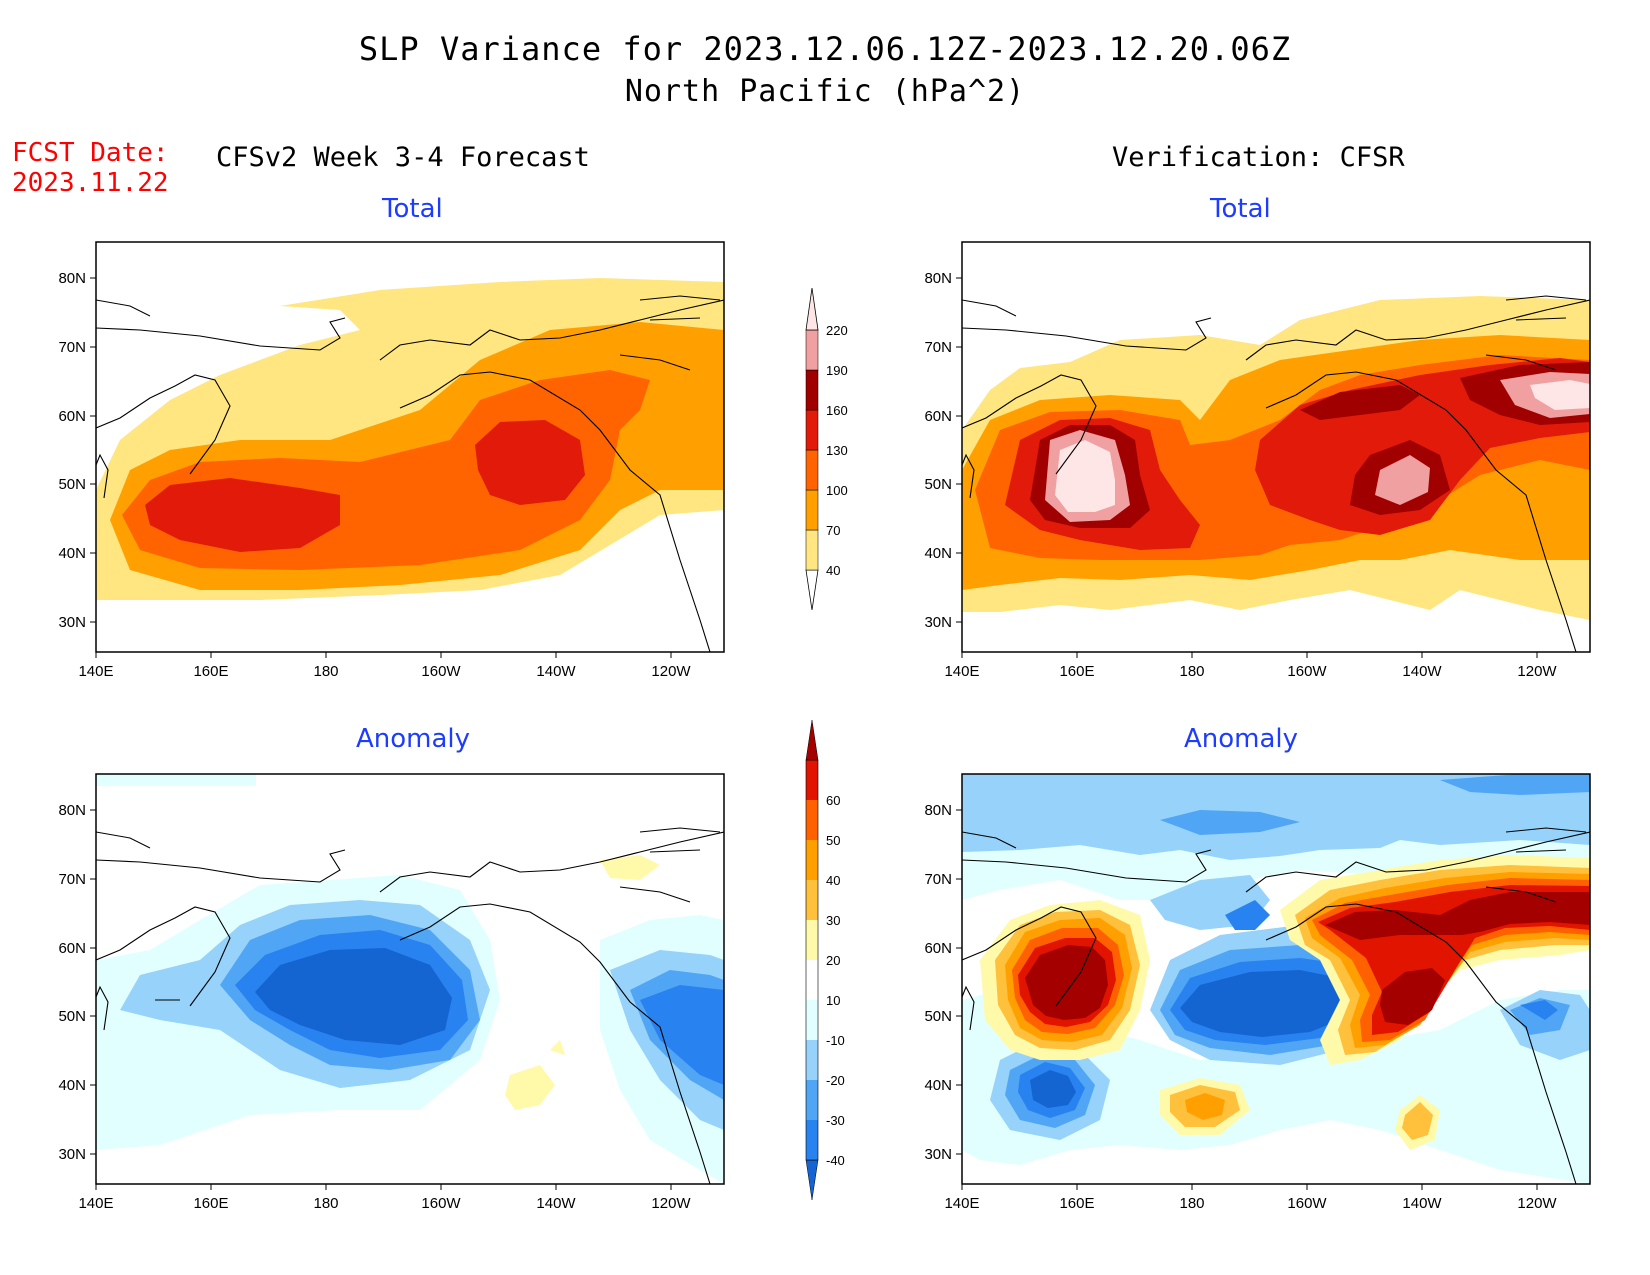 This screenshot has height=1275, width=1650. I want to click on total-colorbar-label-1: 40, so click(833, 570).